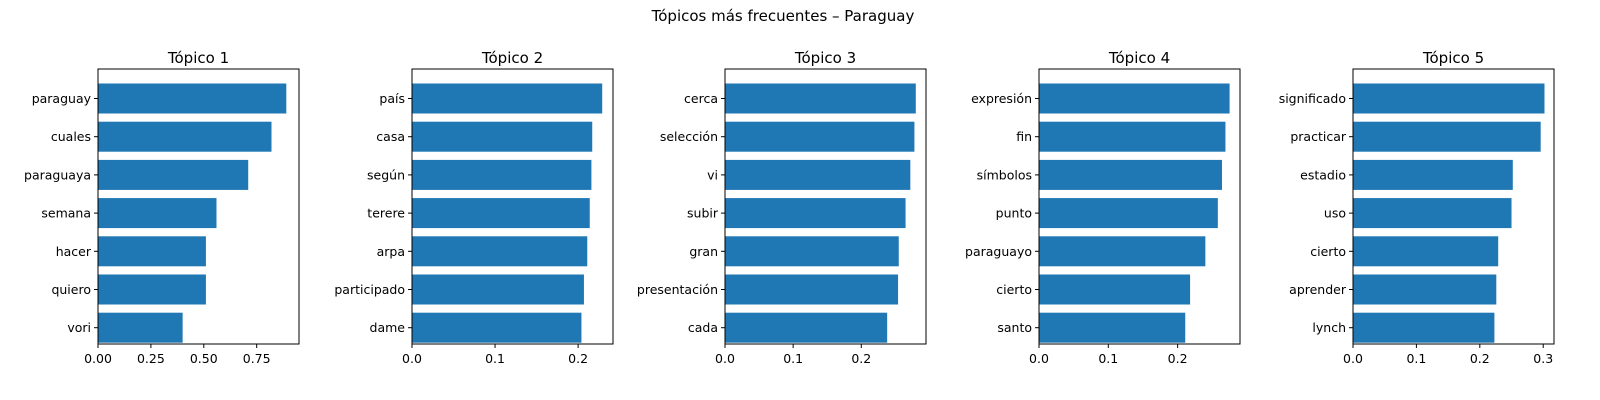 The image size is (1600, 400). Describe the element at coordinates (198, 58) in the screenshot. I see `panel-title: Tópico 1` at that location.